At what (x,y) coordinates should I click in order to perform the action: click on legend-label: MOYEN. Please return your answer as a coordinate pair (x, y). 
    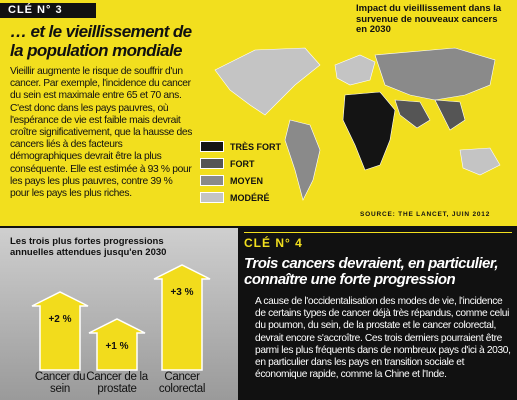
    Looking at the image, I should click on (247, 180).